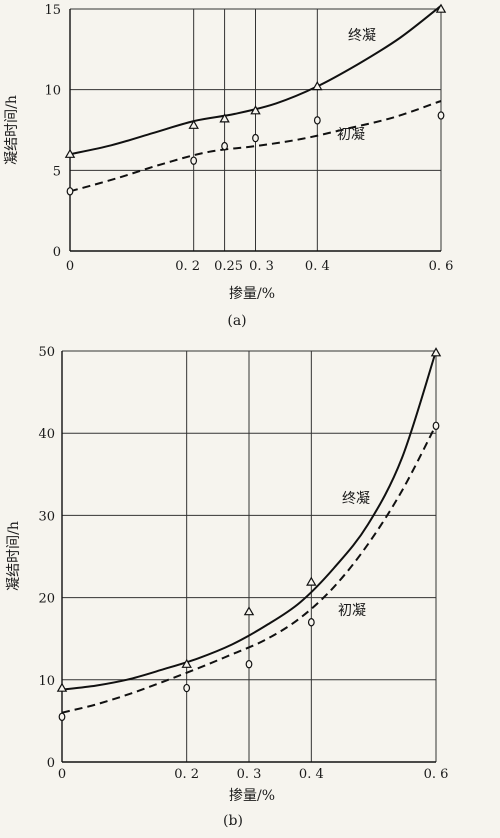 The width and height of the screenshot is (500, 838). I want to click on x-tick-label: 0.25, so click(228, 266).